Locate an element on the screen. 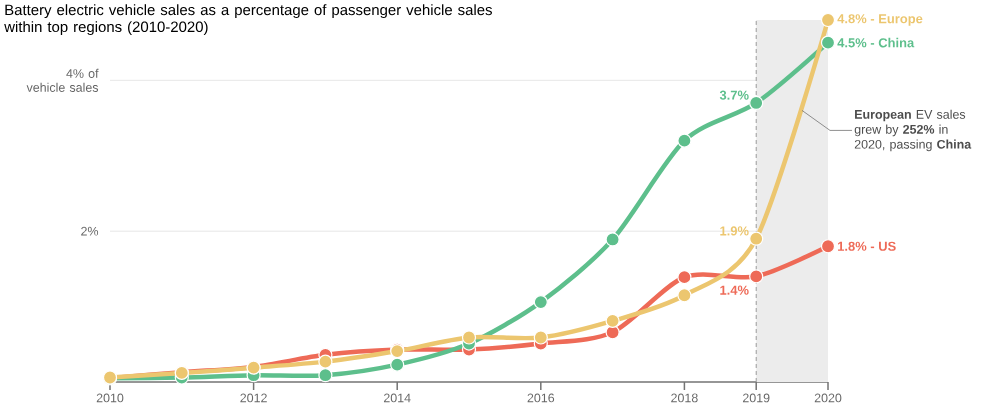  text: European EV sales grew by 252% in 2020, passing China is located at coordinates (913, 130).